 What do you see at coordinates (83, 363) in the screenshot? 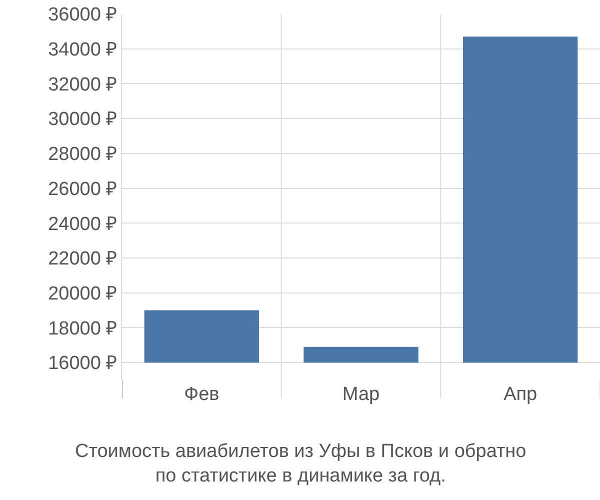
I see `y-tick-label: 16000 ₽` at bounding box center [83, 363].